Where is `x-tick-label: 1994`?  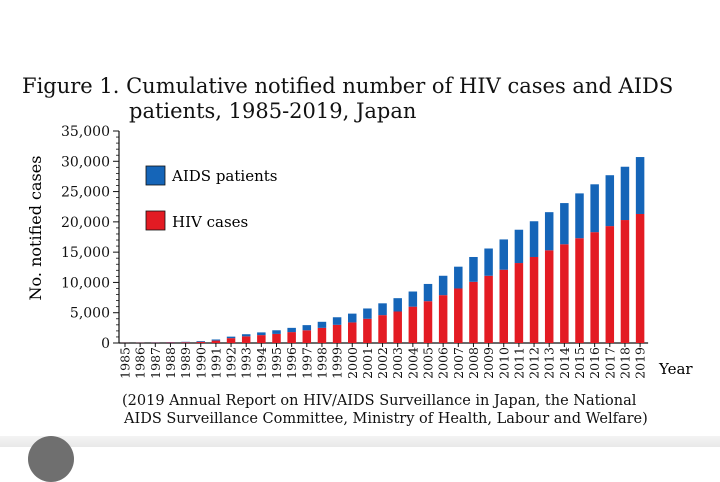
x-tick-label: 1994 is located at coordinates (261, 363).